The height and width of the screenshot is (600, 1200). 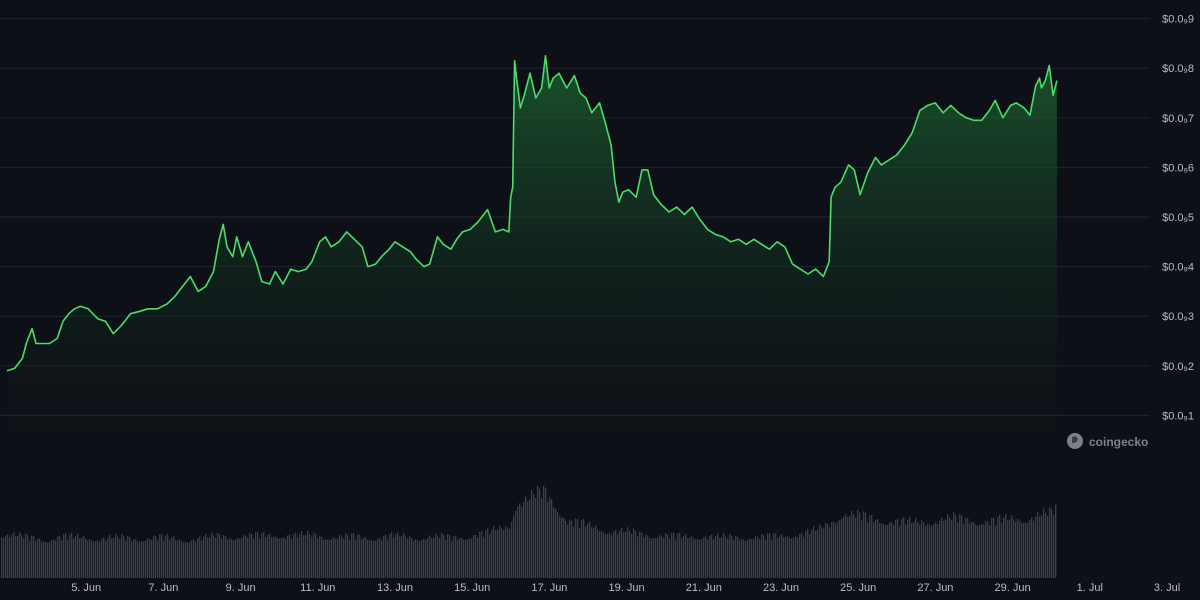 What do you see at coordinates (163, 588) in the screenshot?
I see `x-tick-label: 7. Jun` at bounding box center [163, 588].